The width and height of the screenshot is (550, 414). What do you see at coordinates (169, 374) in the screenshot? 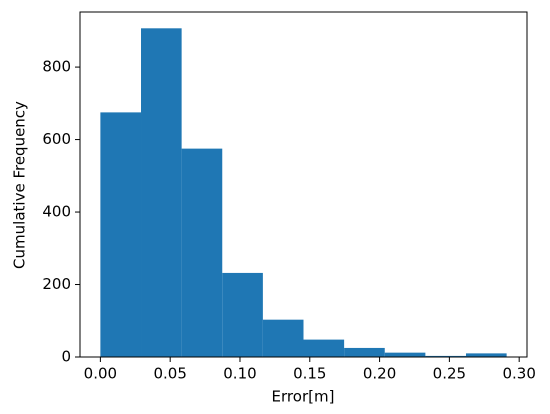
I see `x-tick-label: 0.05` at bounding box center [169, 374].